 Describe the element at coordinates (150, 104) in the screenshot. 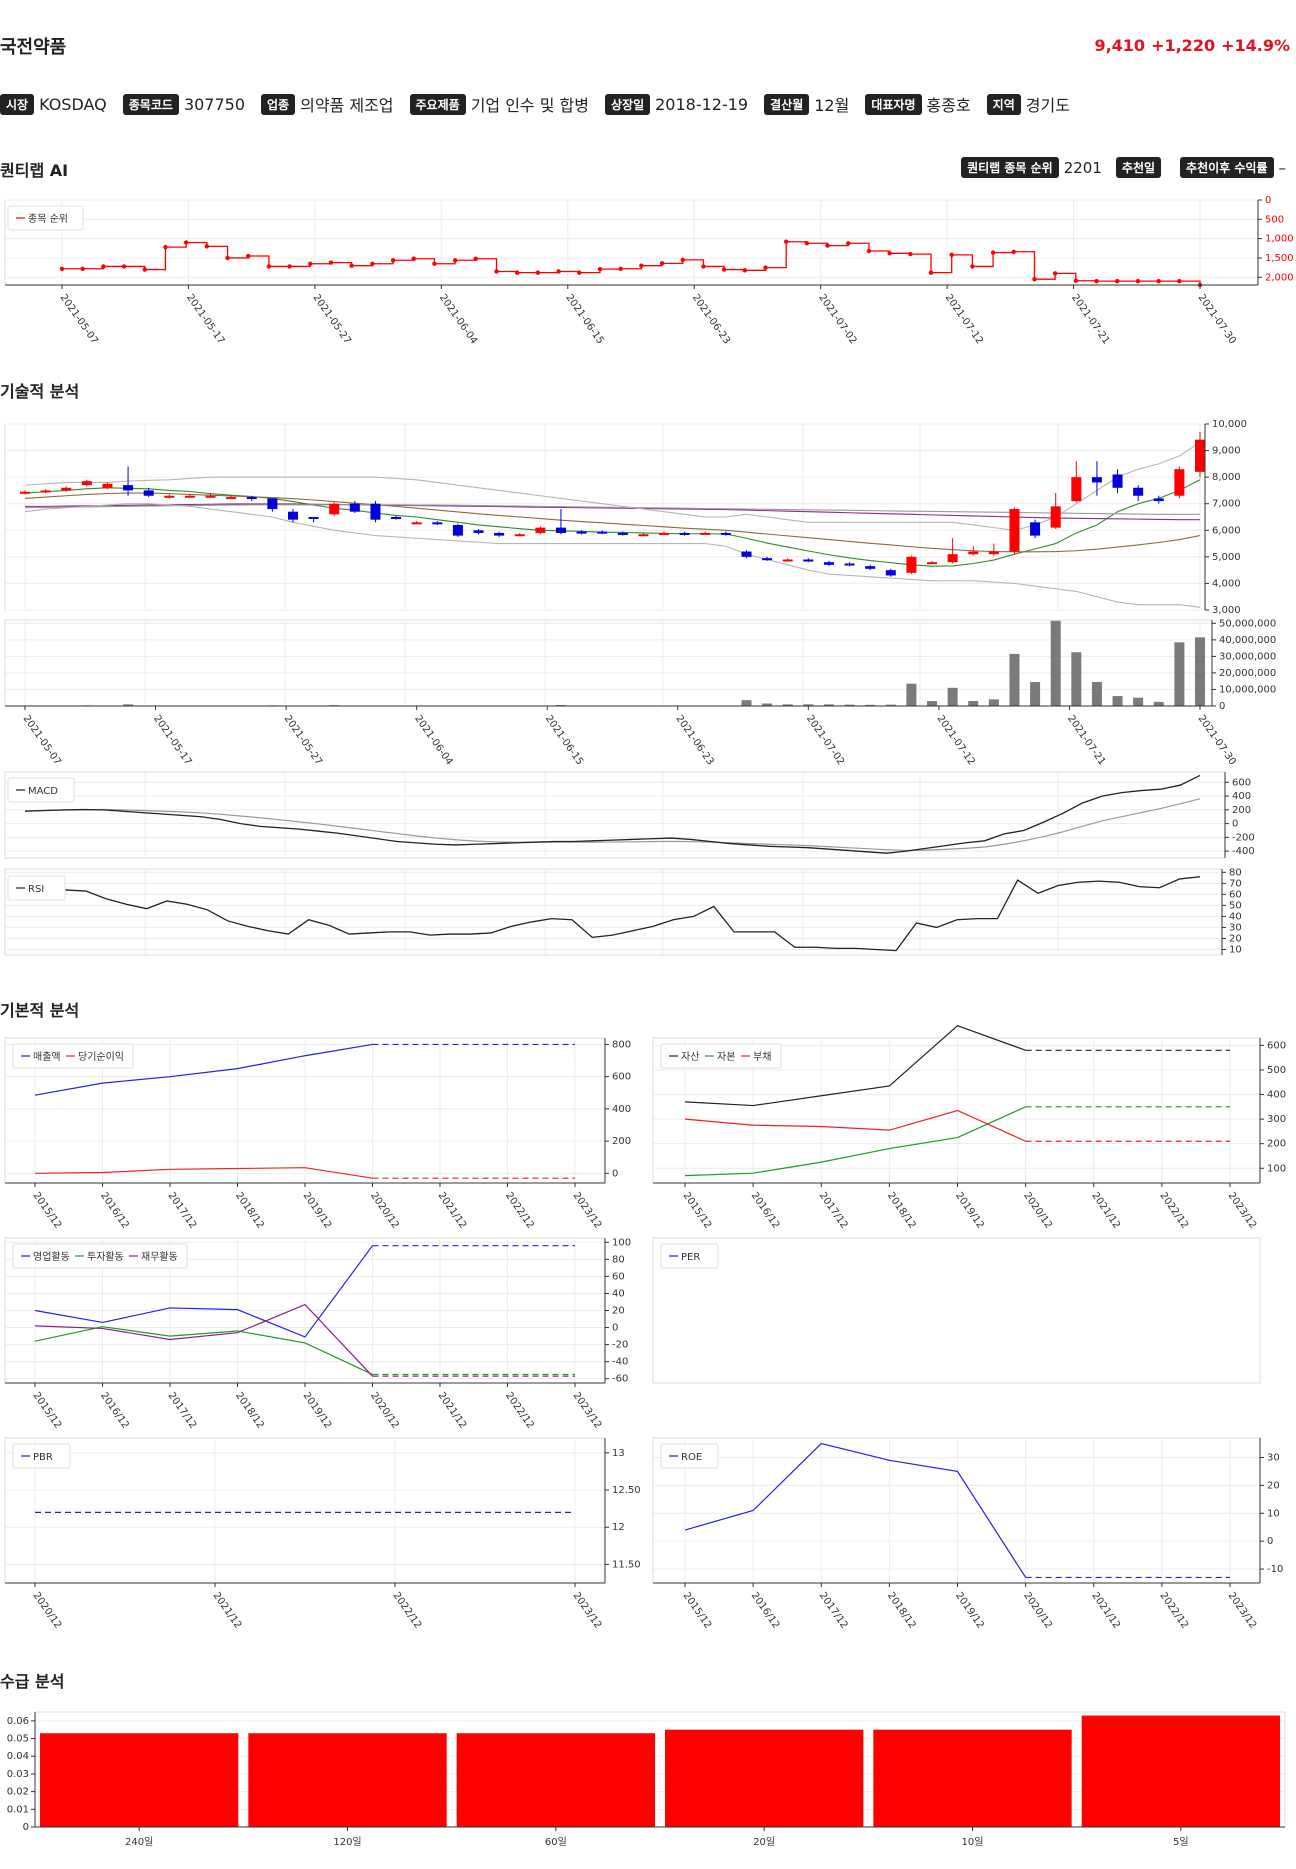

I see `code-label: 종목코드` at that location.